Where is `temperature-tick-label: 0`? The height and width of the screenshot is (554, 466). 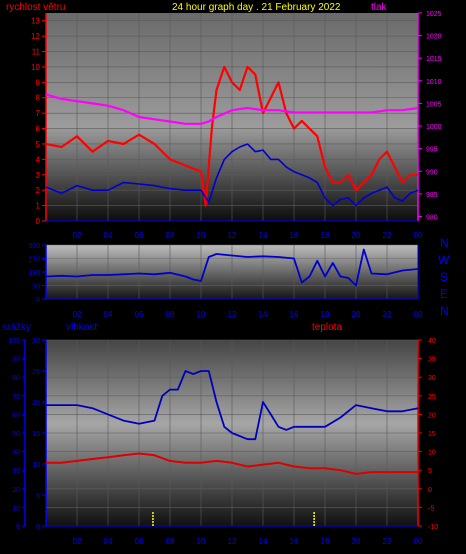
temperature-tick-label: 0 is located at coordinates (430, 490).